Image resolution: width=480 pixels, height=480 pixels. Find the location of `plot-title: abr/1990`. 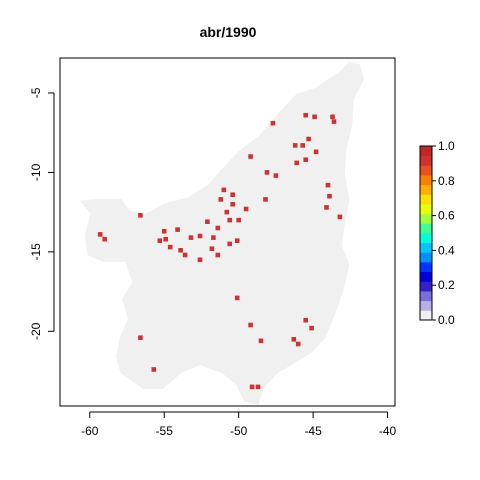

plot-title: abr/1990 is located at coordinates (228, 32).